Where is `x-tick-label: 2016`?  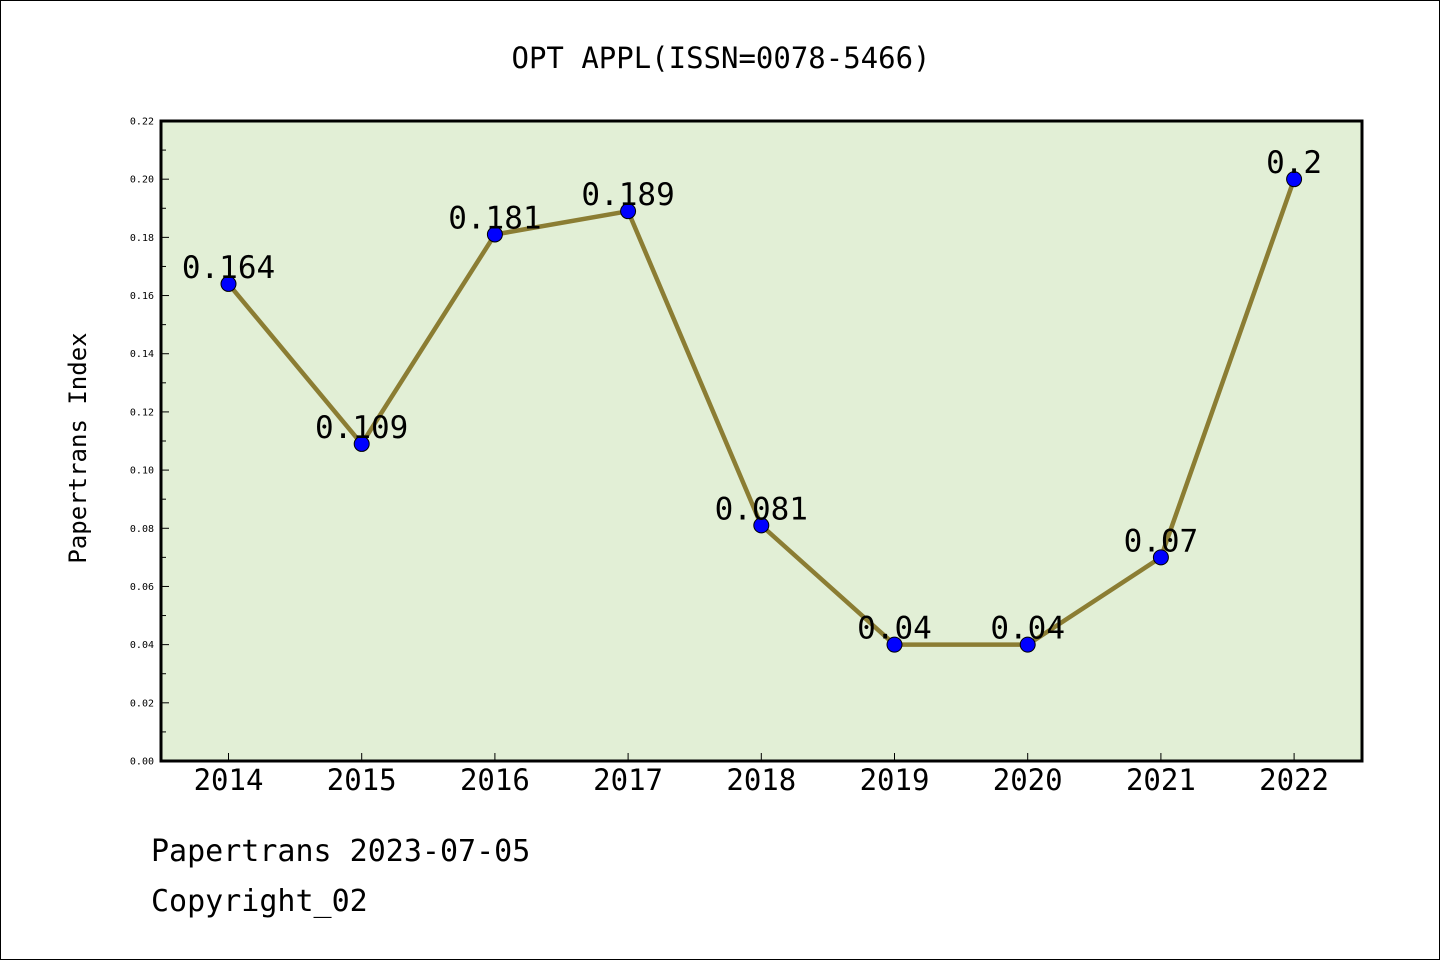
x-tick-label: 2016 is located at coordinates (495, 780).